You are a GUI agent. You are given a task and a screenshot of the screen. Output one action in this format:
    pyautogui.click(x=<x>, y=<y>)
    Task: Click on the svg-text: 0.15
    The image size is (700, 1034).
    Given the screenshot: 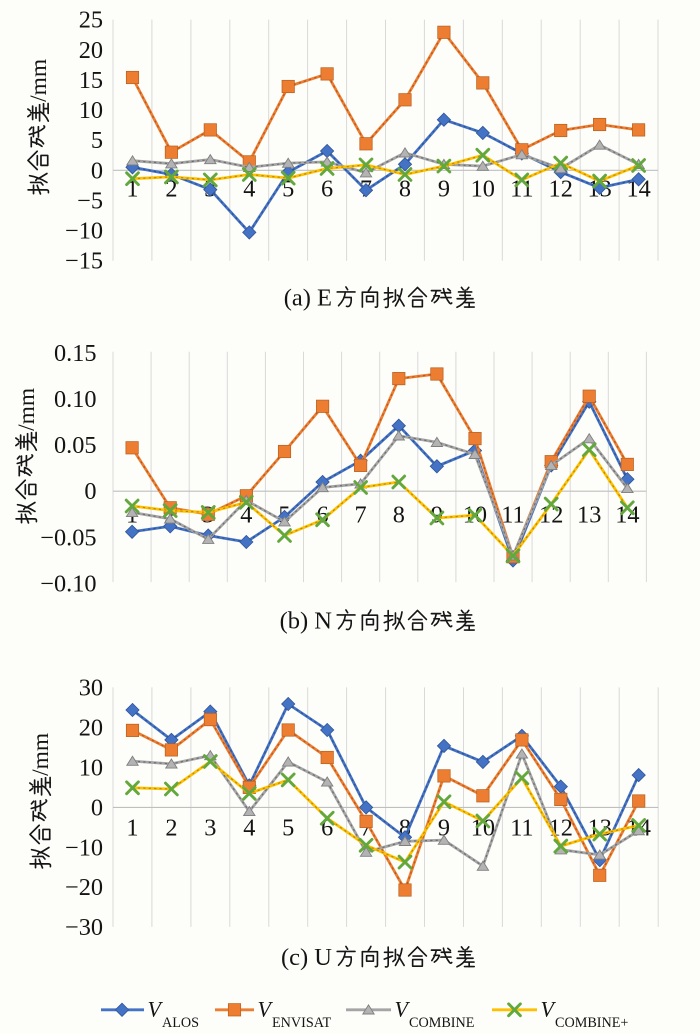 What is the action you would take?
    pyautogui.click(x=75, y=353)
    